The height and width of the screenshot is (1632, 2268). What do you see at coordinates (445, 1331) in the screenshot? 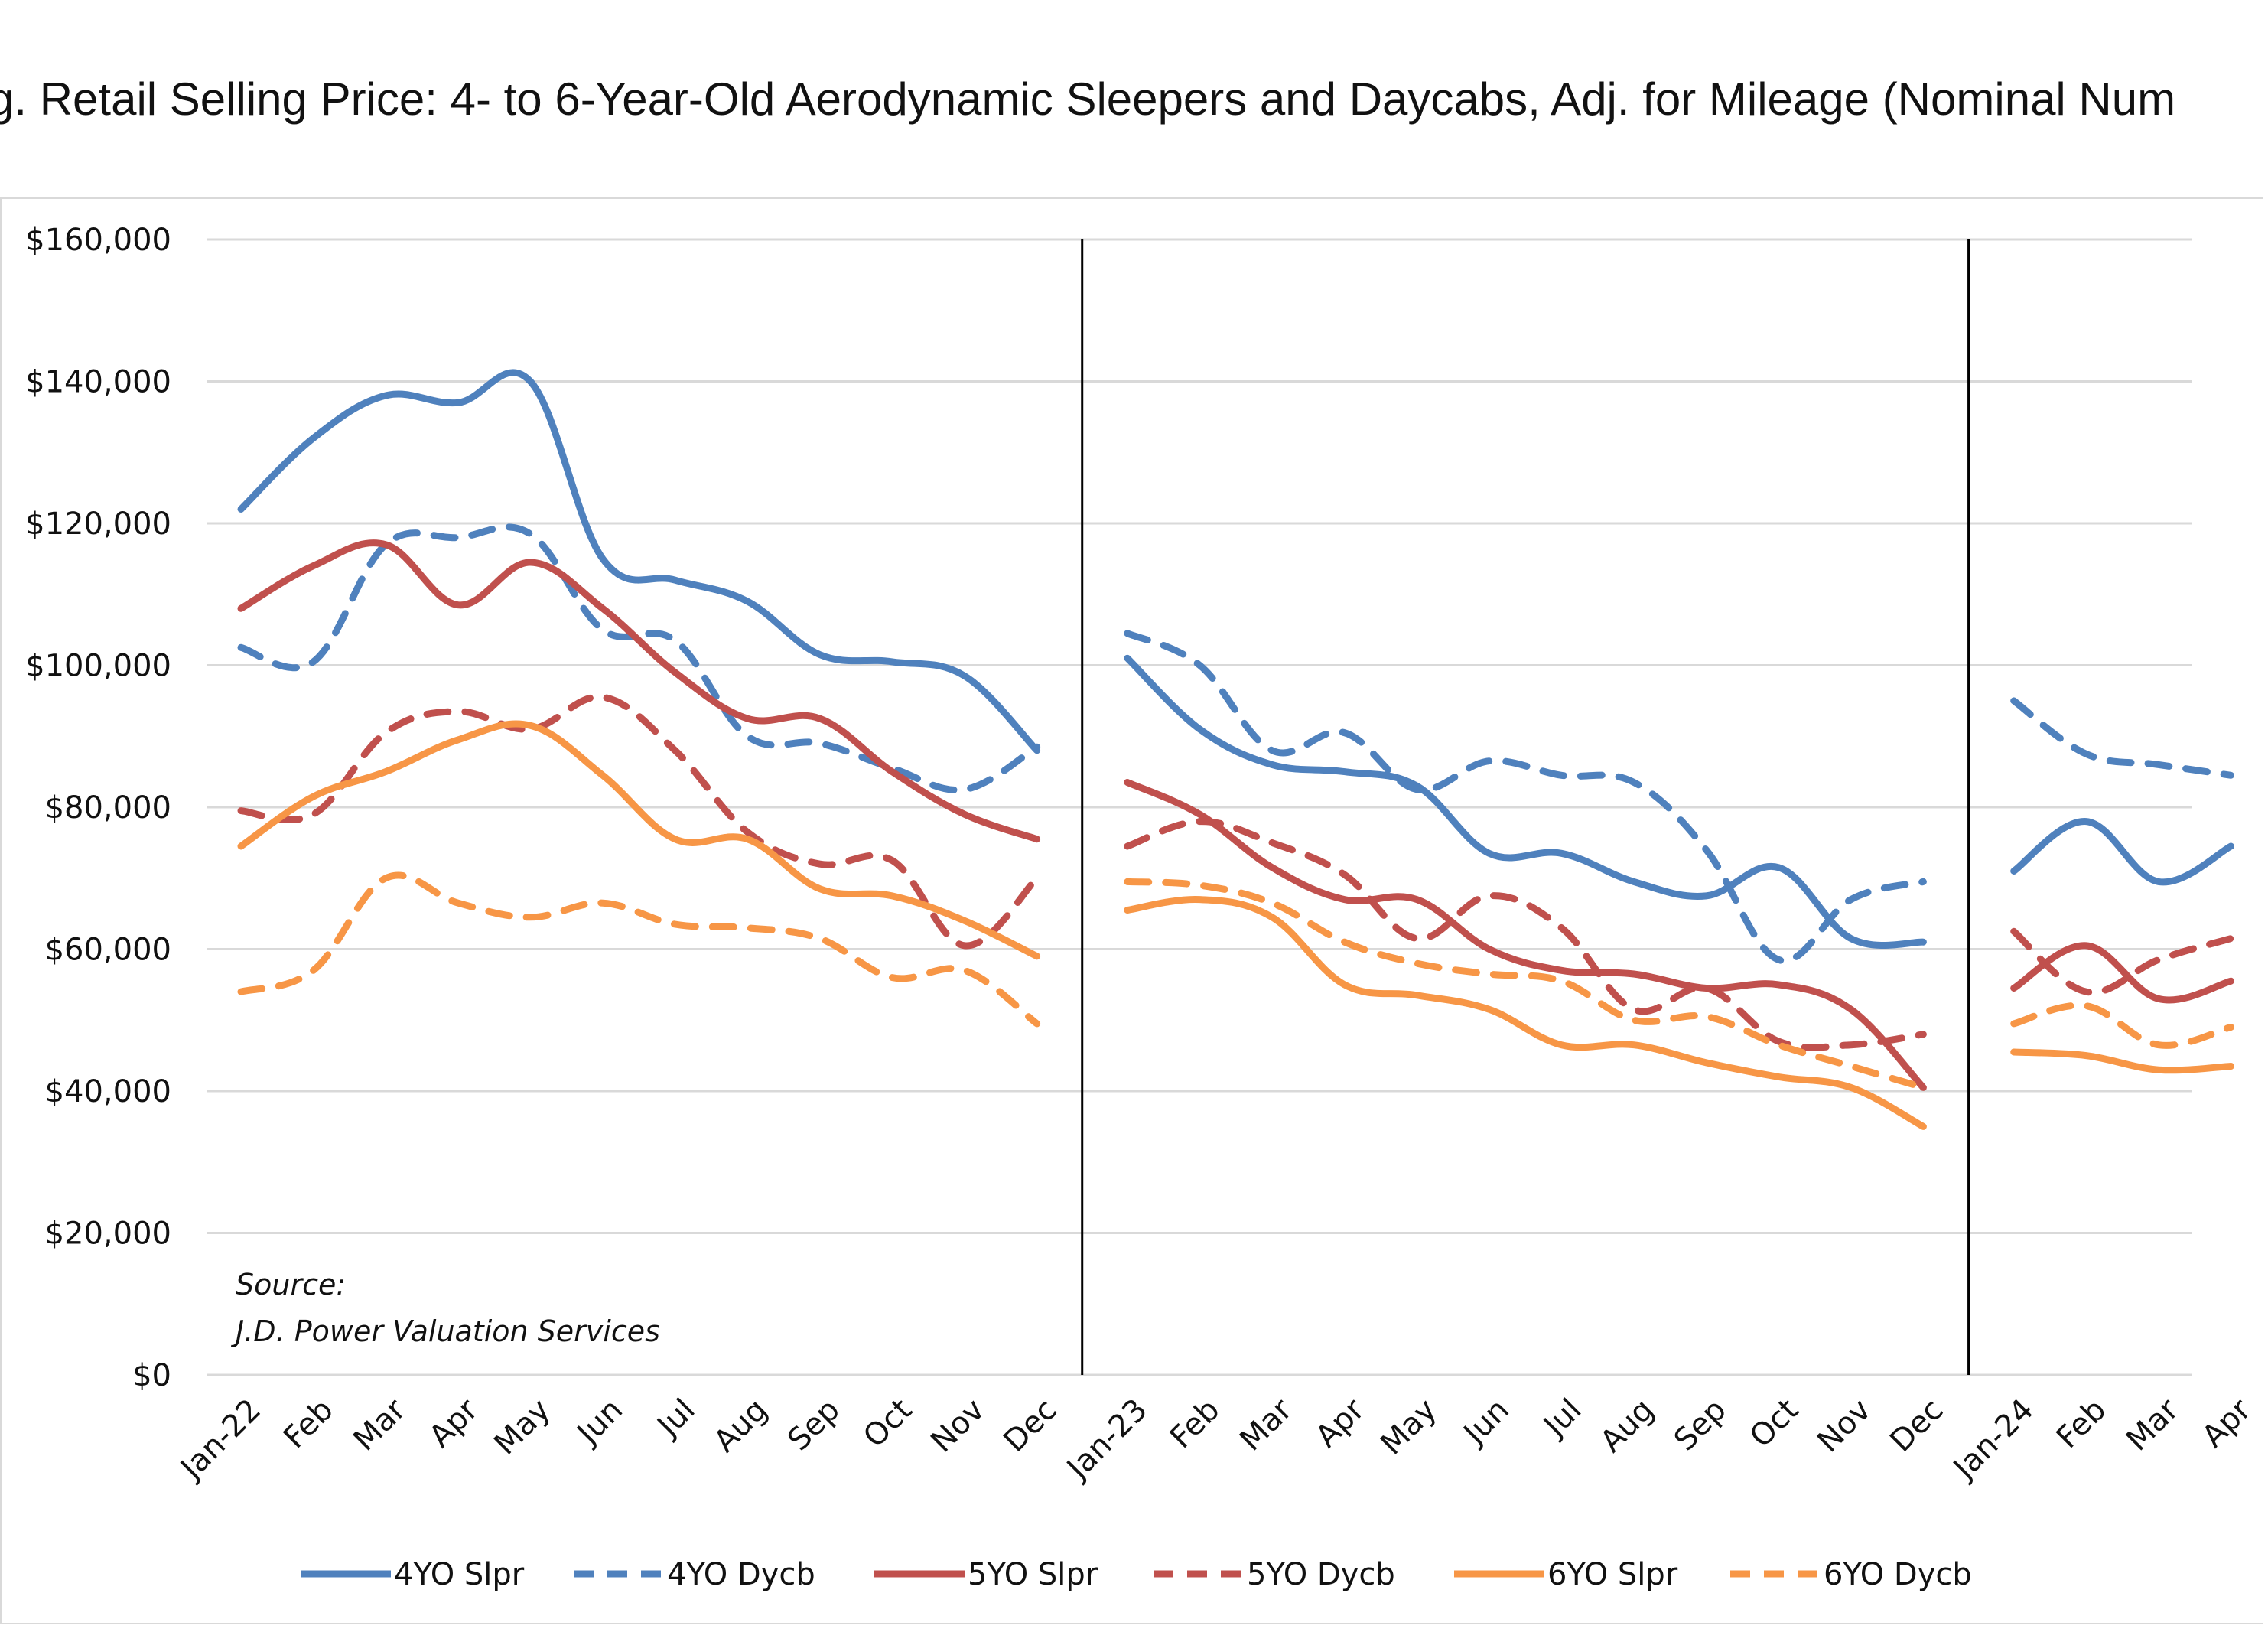
I see `source-text: J.D. Power Valuation Services` at bounding box center [445, 1331].